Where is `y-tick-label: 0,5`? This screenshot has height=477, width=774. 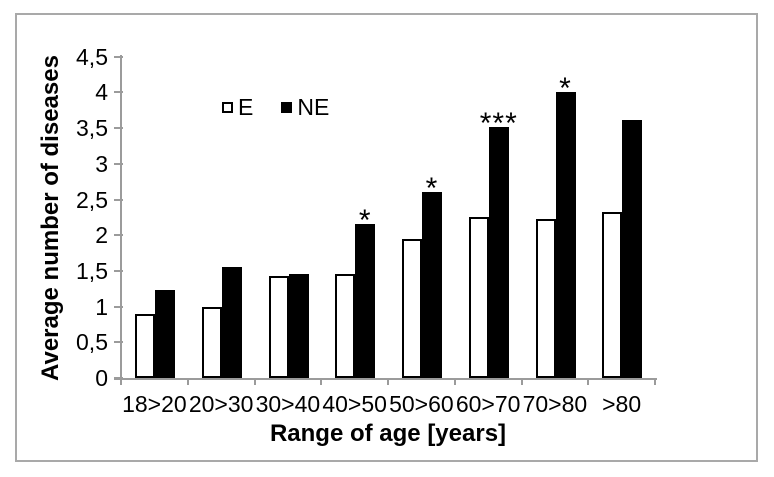
y-tick-label: 0,5 is located at coordinates (92, 342).